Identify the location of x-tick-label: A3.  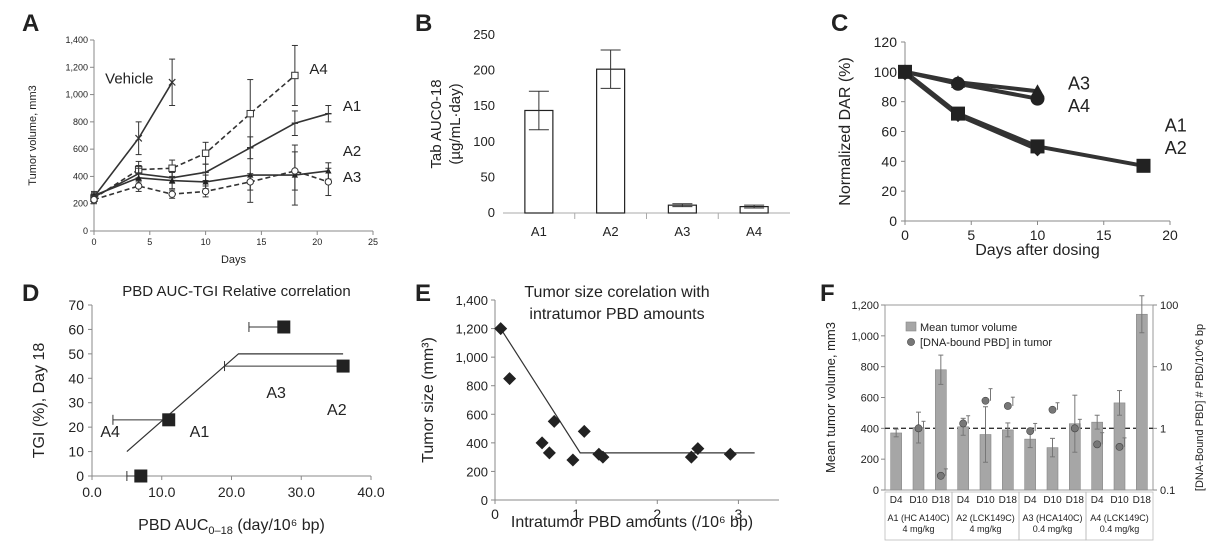
(682, 231).